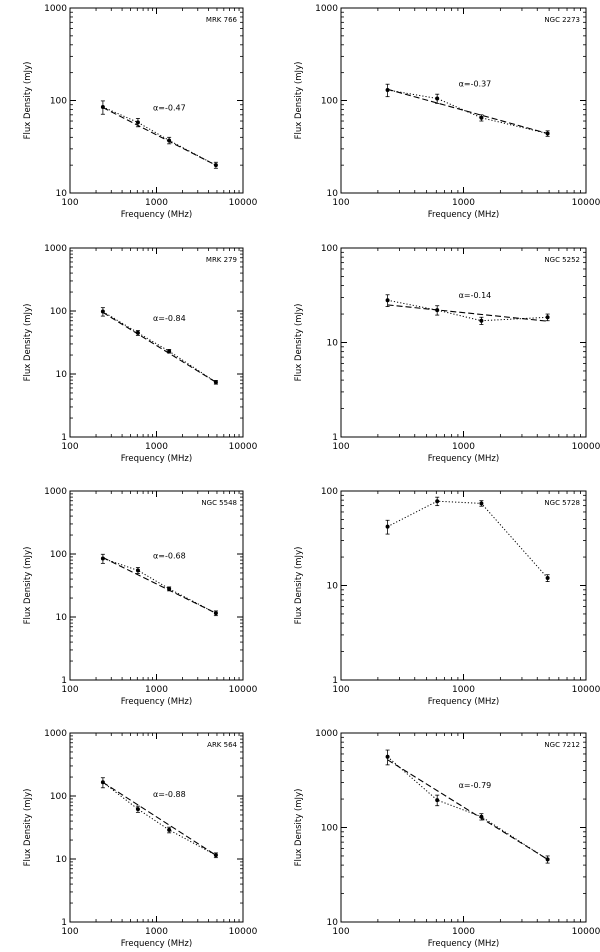  I want to click on object-name: NGC 5728, so click(562, 503).